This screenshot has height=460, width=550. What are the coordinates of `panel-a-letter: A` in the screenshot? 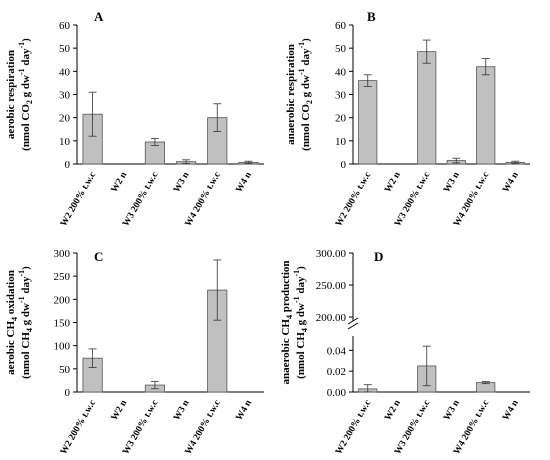 It's located at (99, 16).